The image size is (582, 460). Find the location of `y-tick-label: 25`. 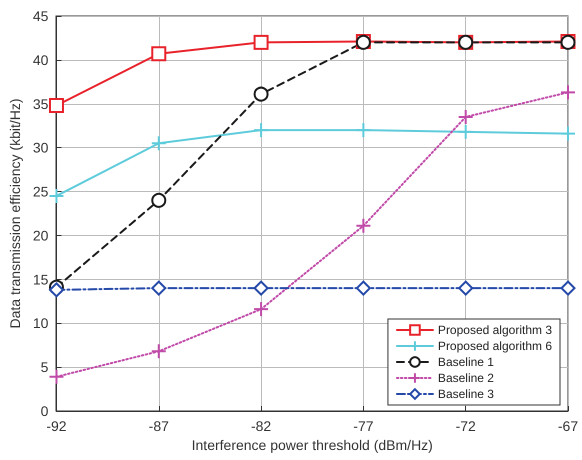

y-tick-label: 25 is located at coordinates (40, 192).